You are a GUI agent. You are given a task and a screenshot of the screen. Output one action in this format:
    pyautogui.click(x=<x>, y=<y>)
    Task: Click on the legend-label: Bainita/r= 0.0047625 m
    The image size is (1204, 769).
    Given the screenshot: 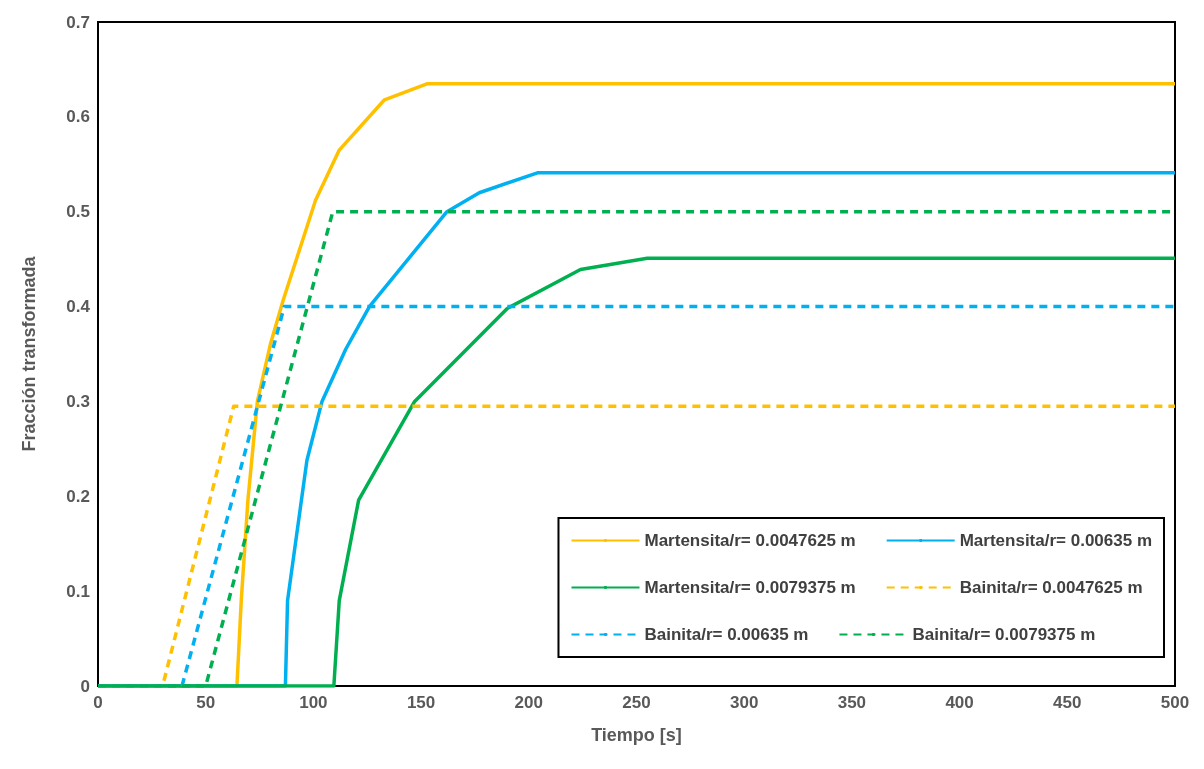 What is the action you would take?
    pyautogui.click(x=1051, y=587)
    